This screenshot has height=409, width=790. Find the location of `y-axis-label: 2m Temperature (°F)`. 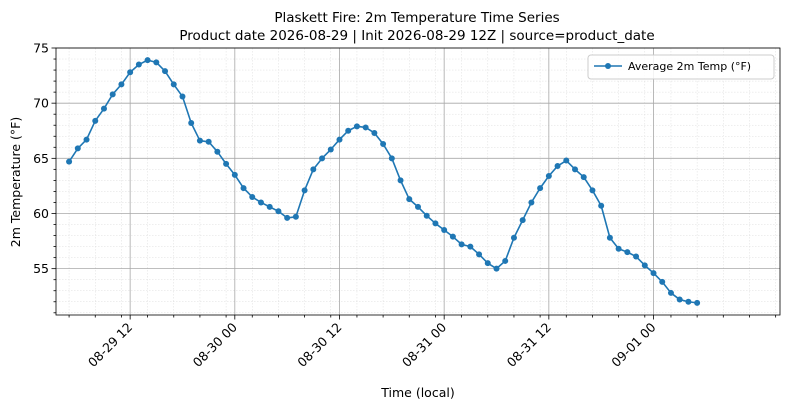

y-axis-label: 2m Temperature (°F) is located at coordinates (15, 182).